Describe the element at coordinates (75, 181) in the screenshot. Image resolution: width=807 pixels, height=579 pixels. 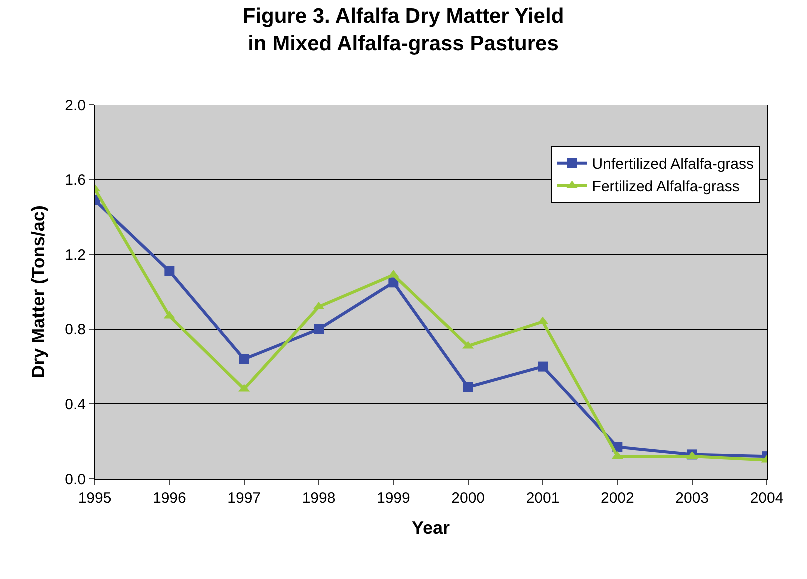
I see `y-tick-label: 1.6` at that location.